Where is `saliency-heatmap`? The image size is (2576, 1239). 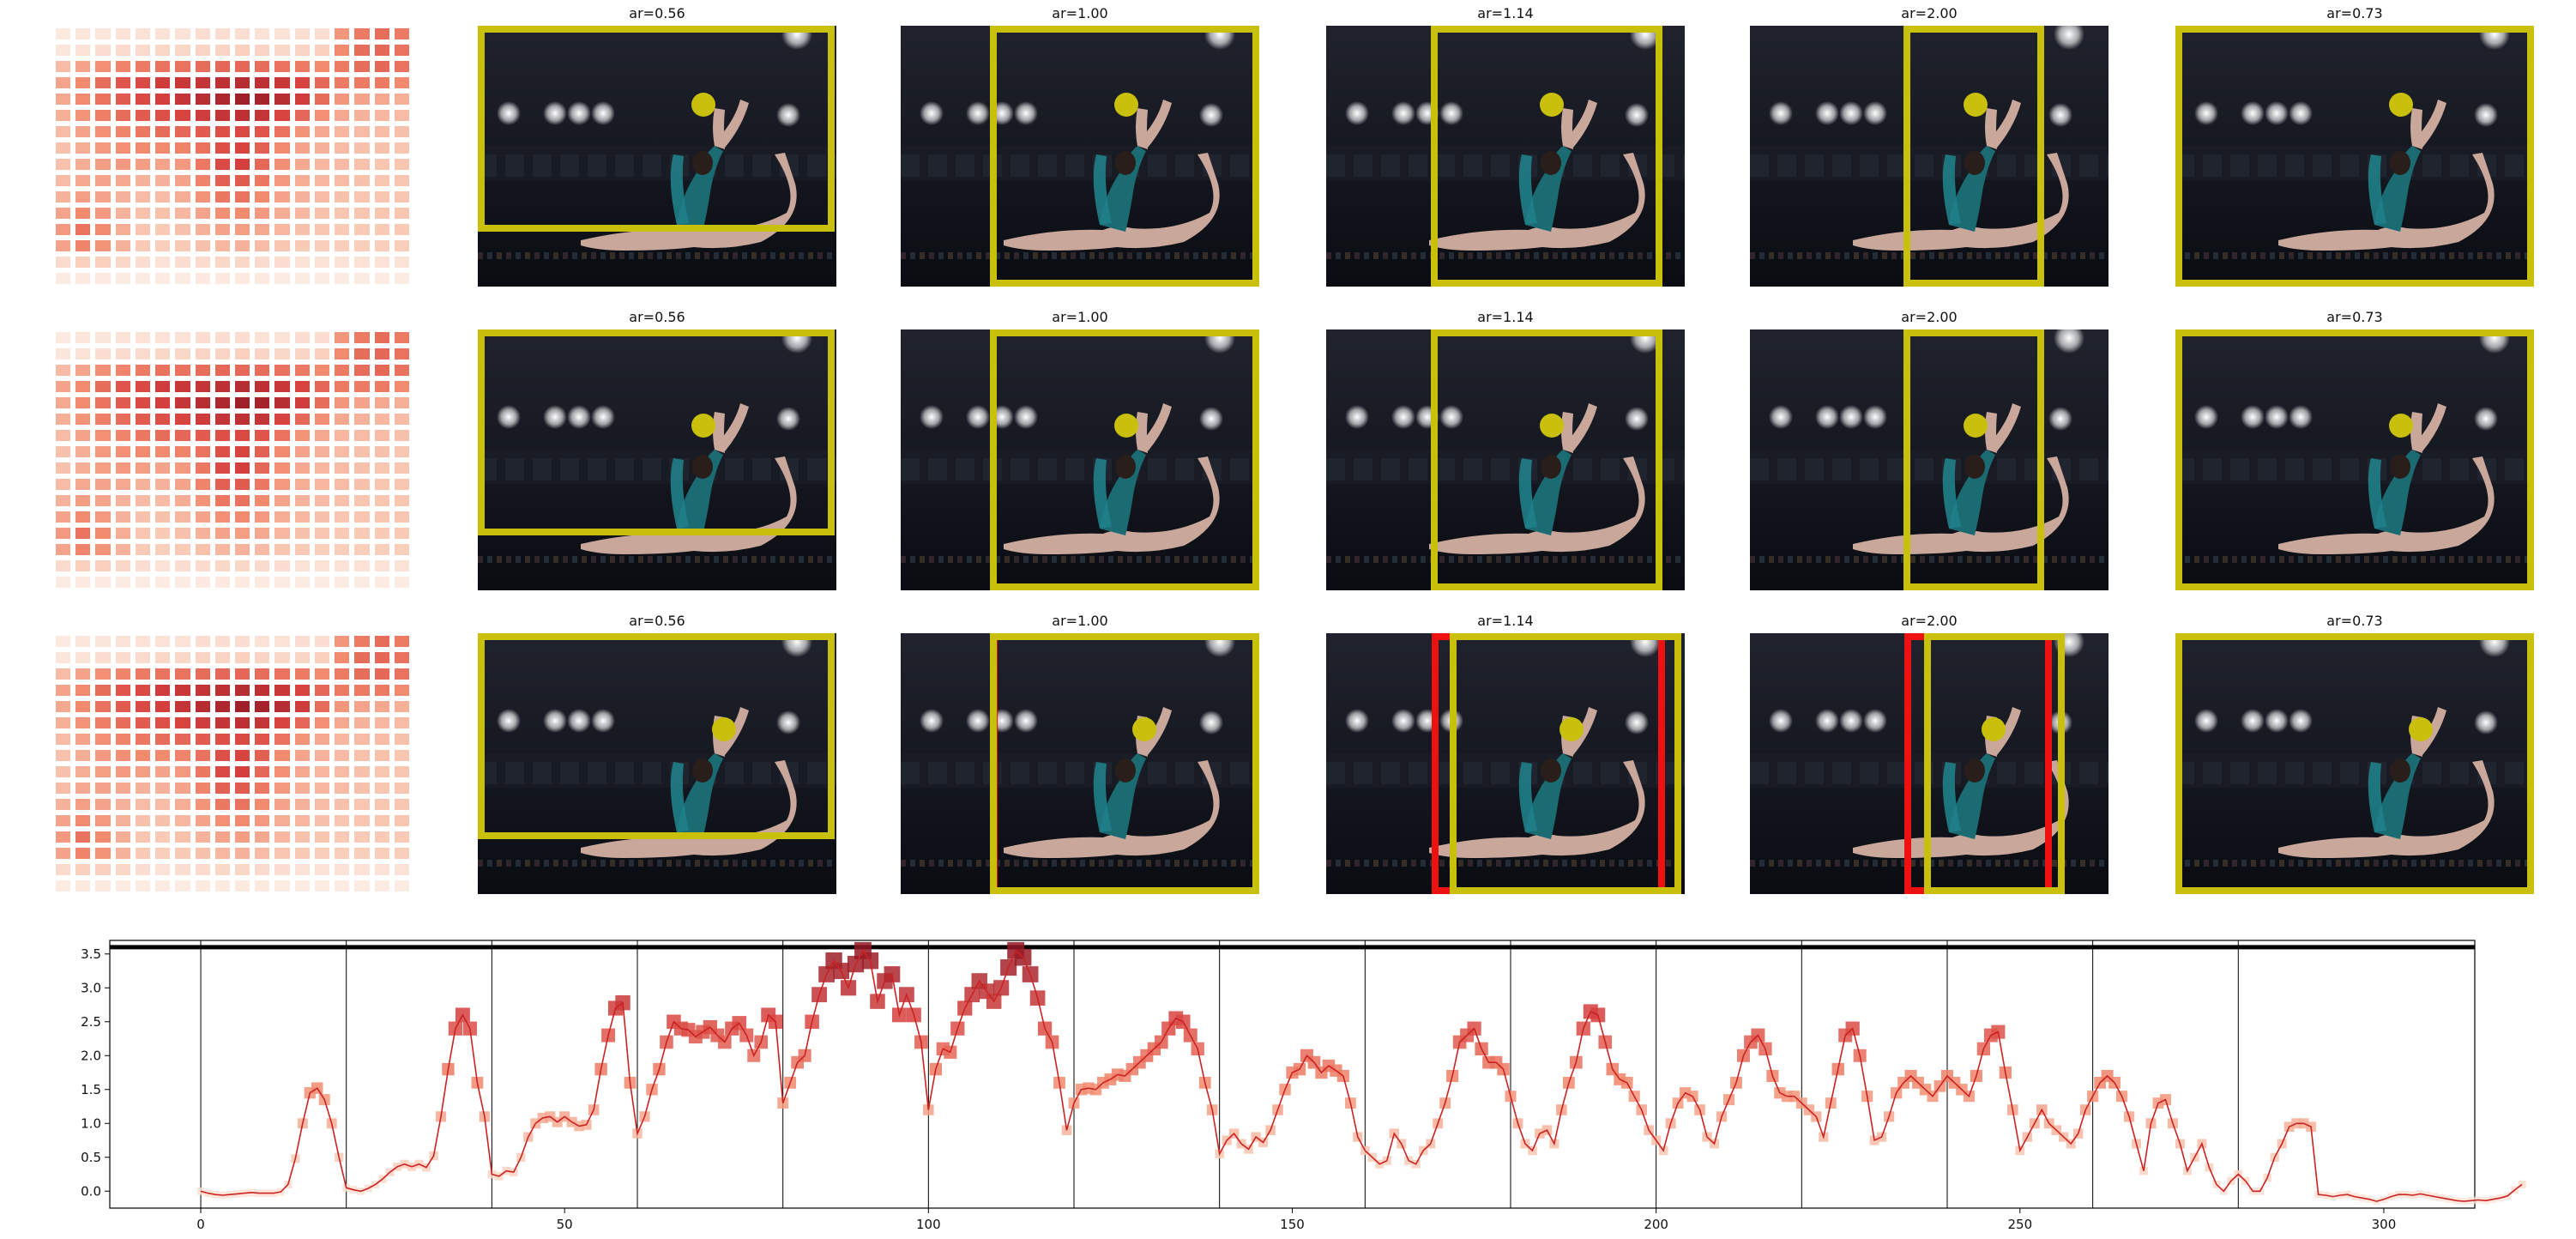
saliency-heatmap is located at coordinates (232, 459).